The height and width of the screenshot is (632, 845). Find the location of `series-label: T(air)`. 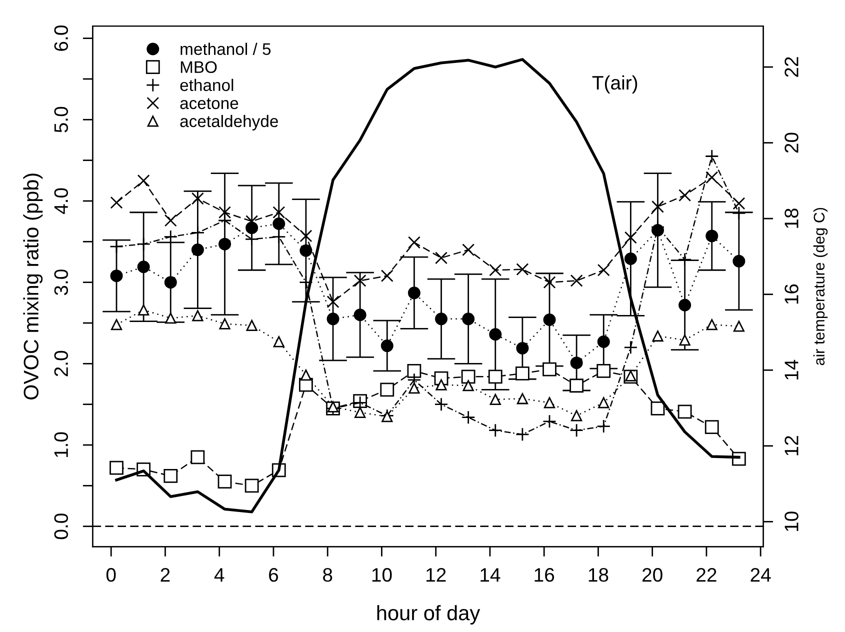

series-label: T(air) is located at coordinates (615, 84).